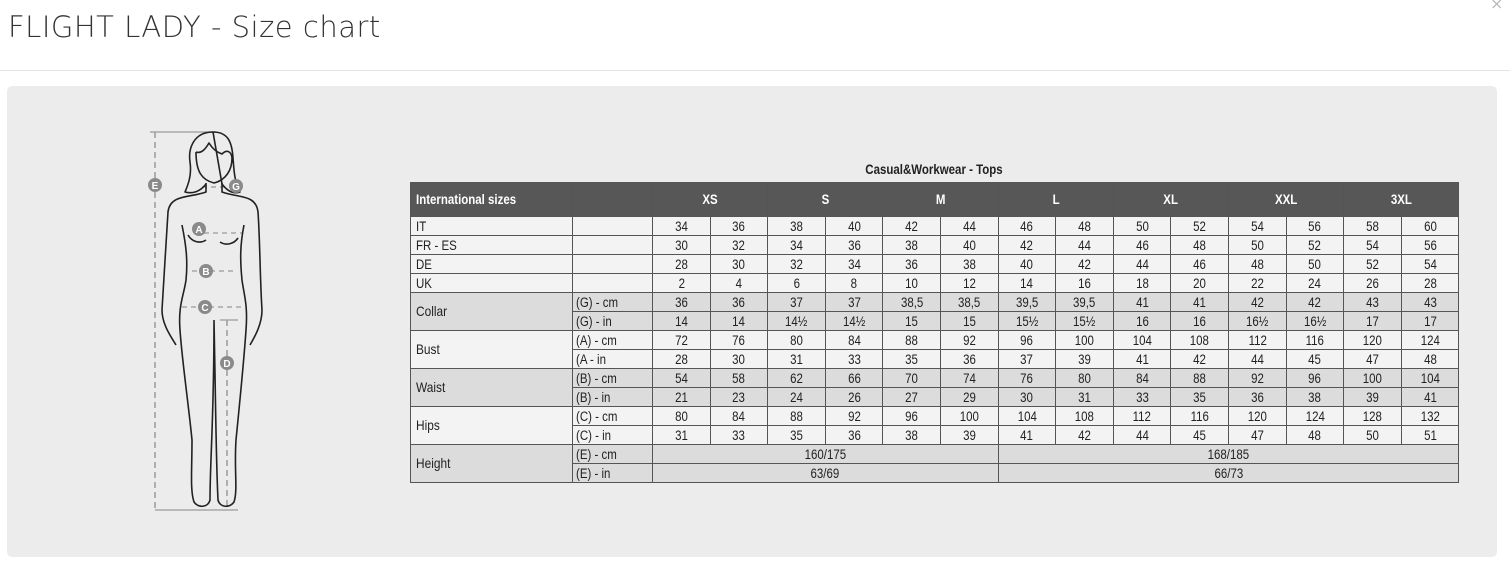 This screenshot has height=571, width=1510. Describe the element at coordinates (612, 226) in the screenshot. I see `sub-label-blank` at that location.